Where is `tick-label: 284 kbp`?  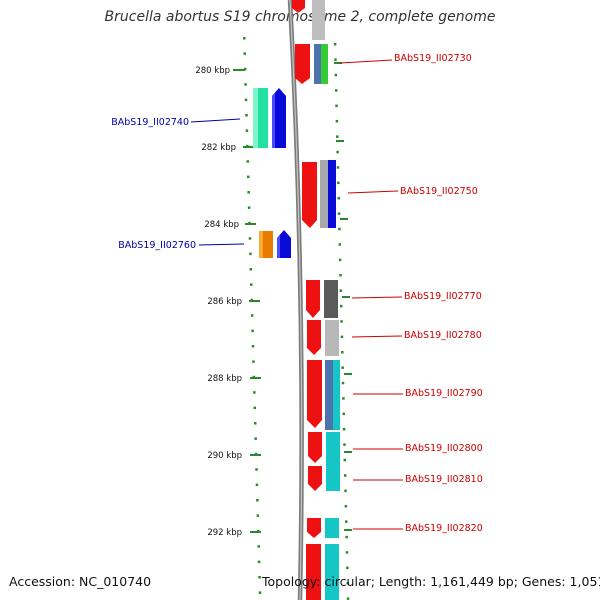
tick-label: 284 kbp is located at coordinates (221, 225).